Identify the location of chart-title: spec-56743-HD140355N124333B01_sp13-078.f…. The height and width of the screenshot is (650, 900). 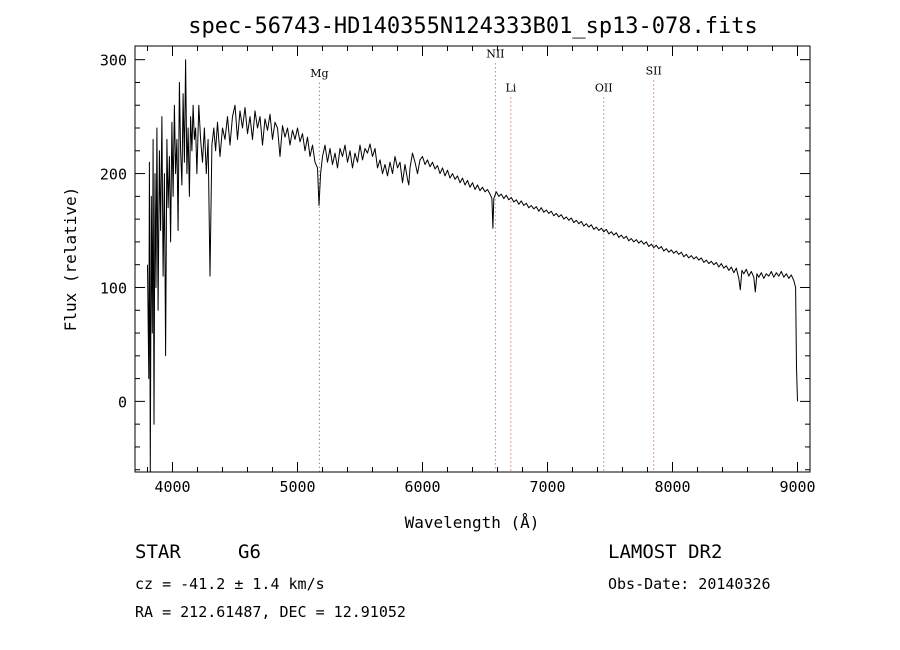
(473, 26).